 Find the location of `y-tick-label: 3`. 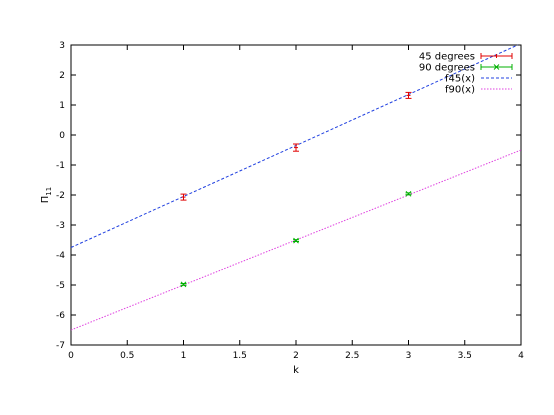

y-tick-label: 3 is located at coordinates (62, 46).